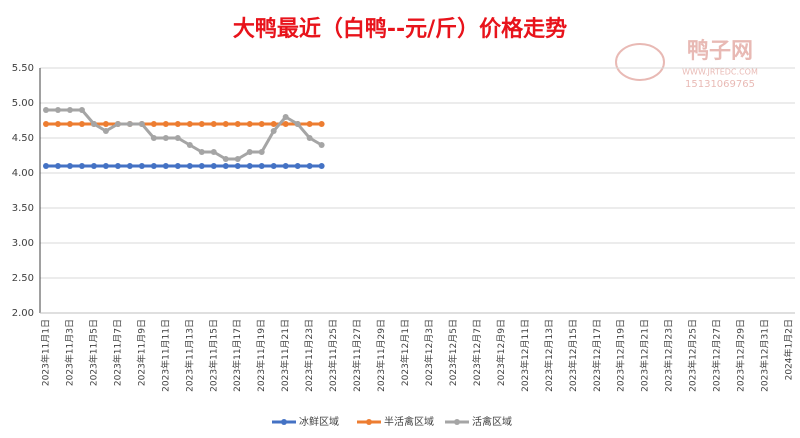 The height and width of the screenshot is (438, 800). Describe the element at coordinates (23, 103) in the screenshot. I see `y-tick-label: 5.00` at that location.